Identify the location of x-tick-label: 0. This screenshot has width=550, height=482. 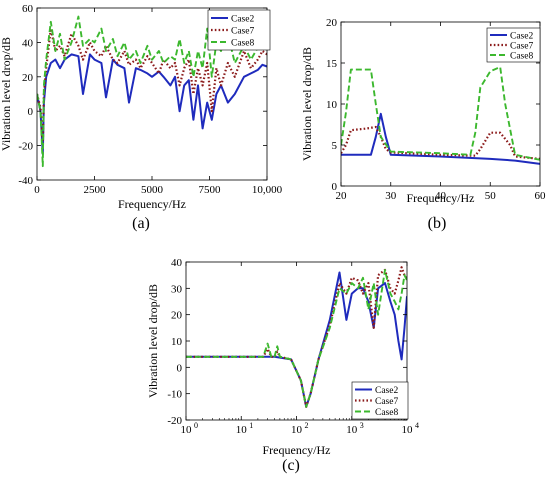
(37, 190).